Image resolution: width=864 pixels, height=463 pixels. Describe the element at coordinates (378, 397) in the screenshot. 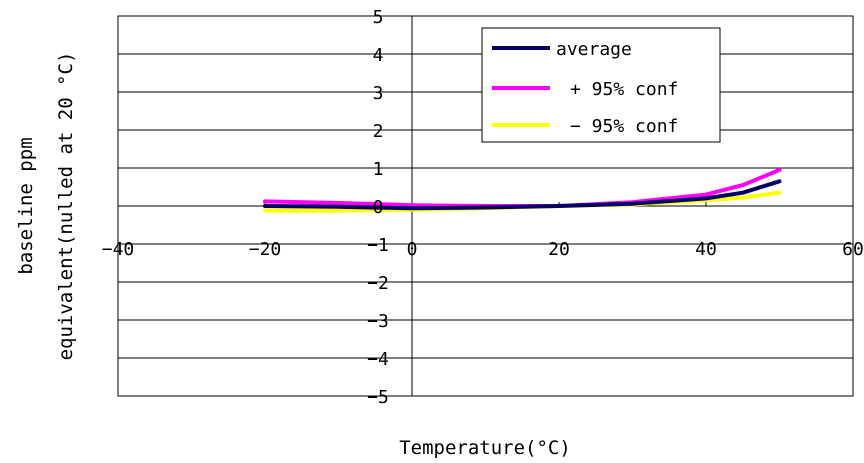

I see `y-tick-label: −5` at that location.